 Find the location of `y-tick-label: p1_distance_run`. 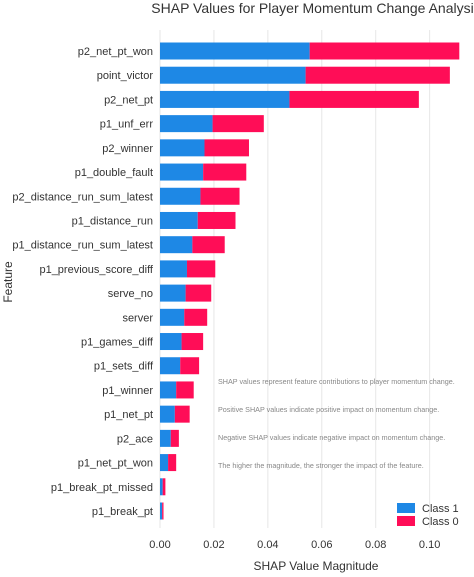

y-tick-label: p1_distance_run is located at coordinates (112, 221).